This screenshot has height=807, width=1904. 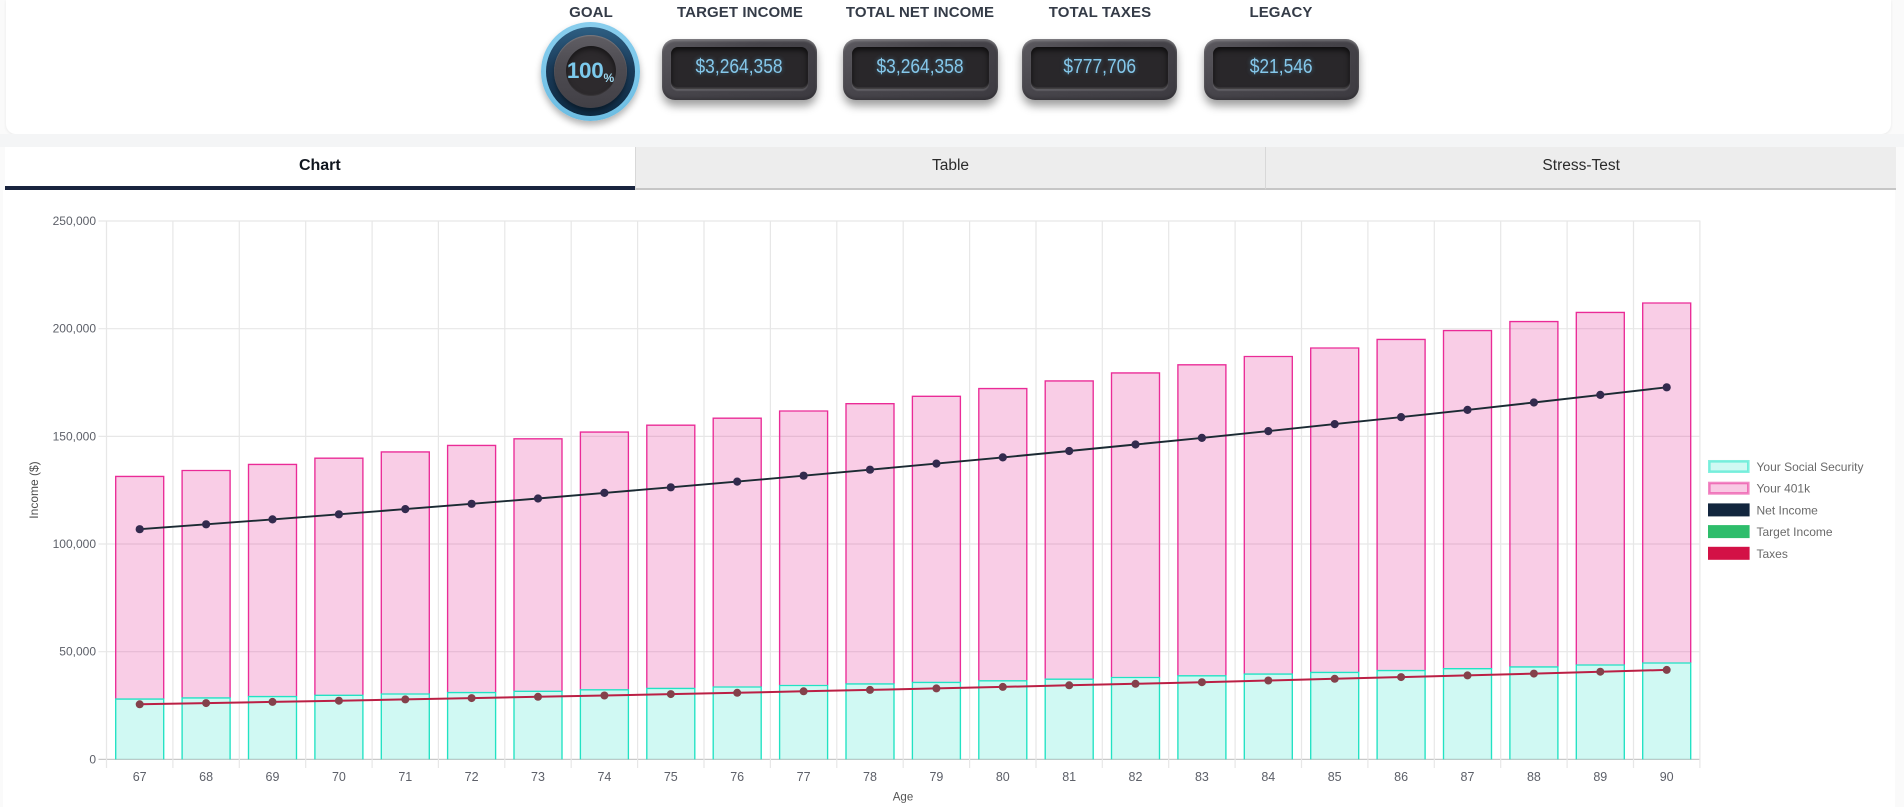 What do you see at coordinates (1468, 777) in the screenshot?
I see `svg-text: 87` at bounding box center [1468, 777].